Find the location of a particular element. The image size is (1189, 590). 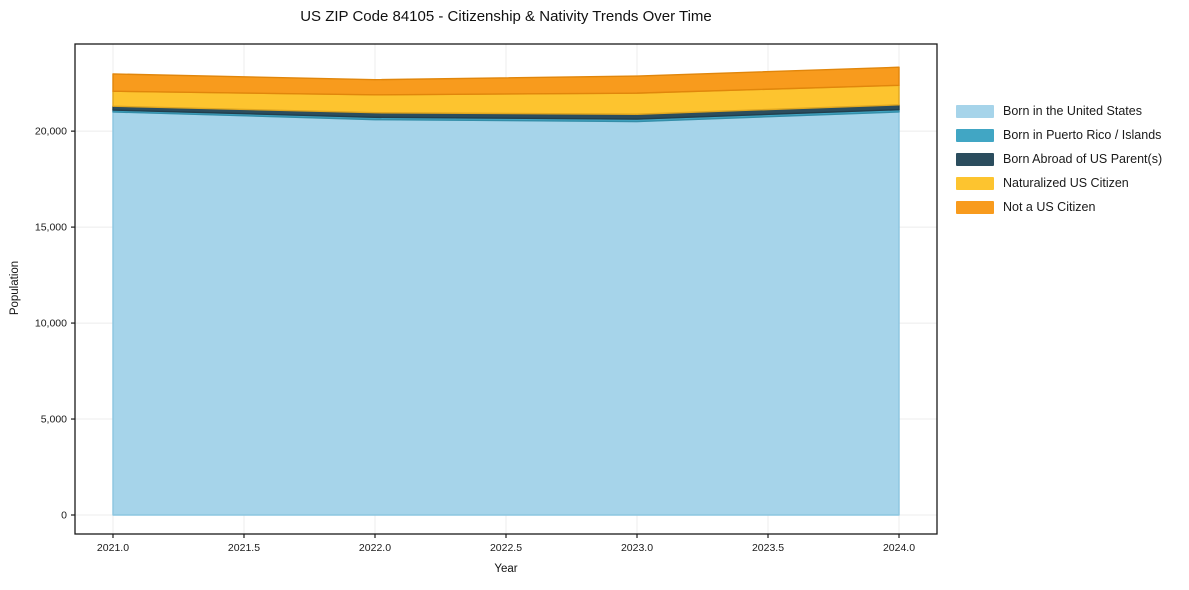

area-series is located at coordinates (506, 81).